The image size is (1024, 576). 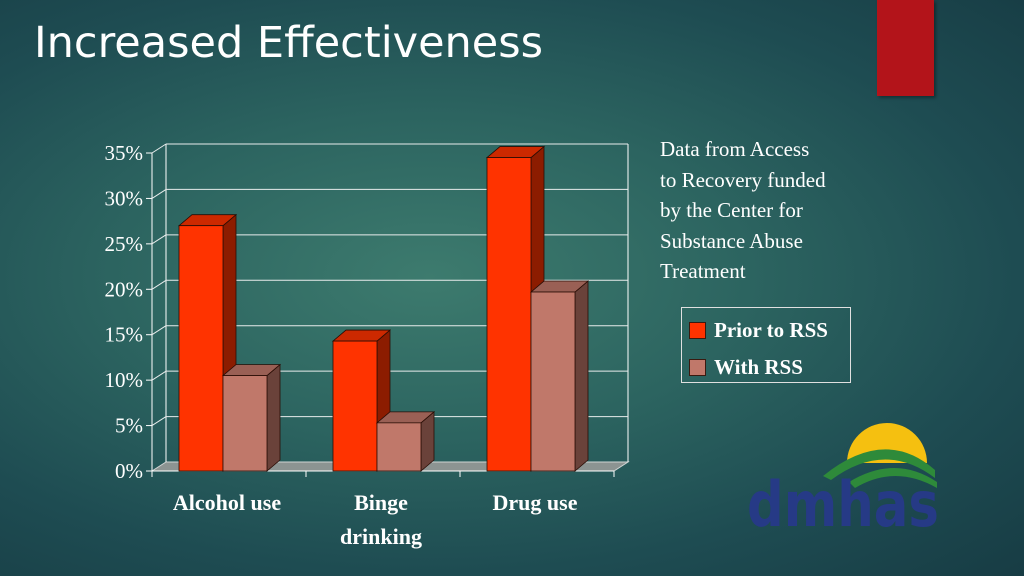 What do you see at coordinates (731, 240) in the screenshot?
I see `note-line: Substance Abuse` at bounding box center [731, 240].